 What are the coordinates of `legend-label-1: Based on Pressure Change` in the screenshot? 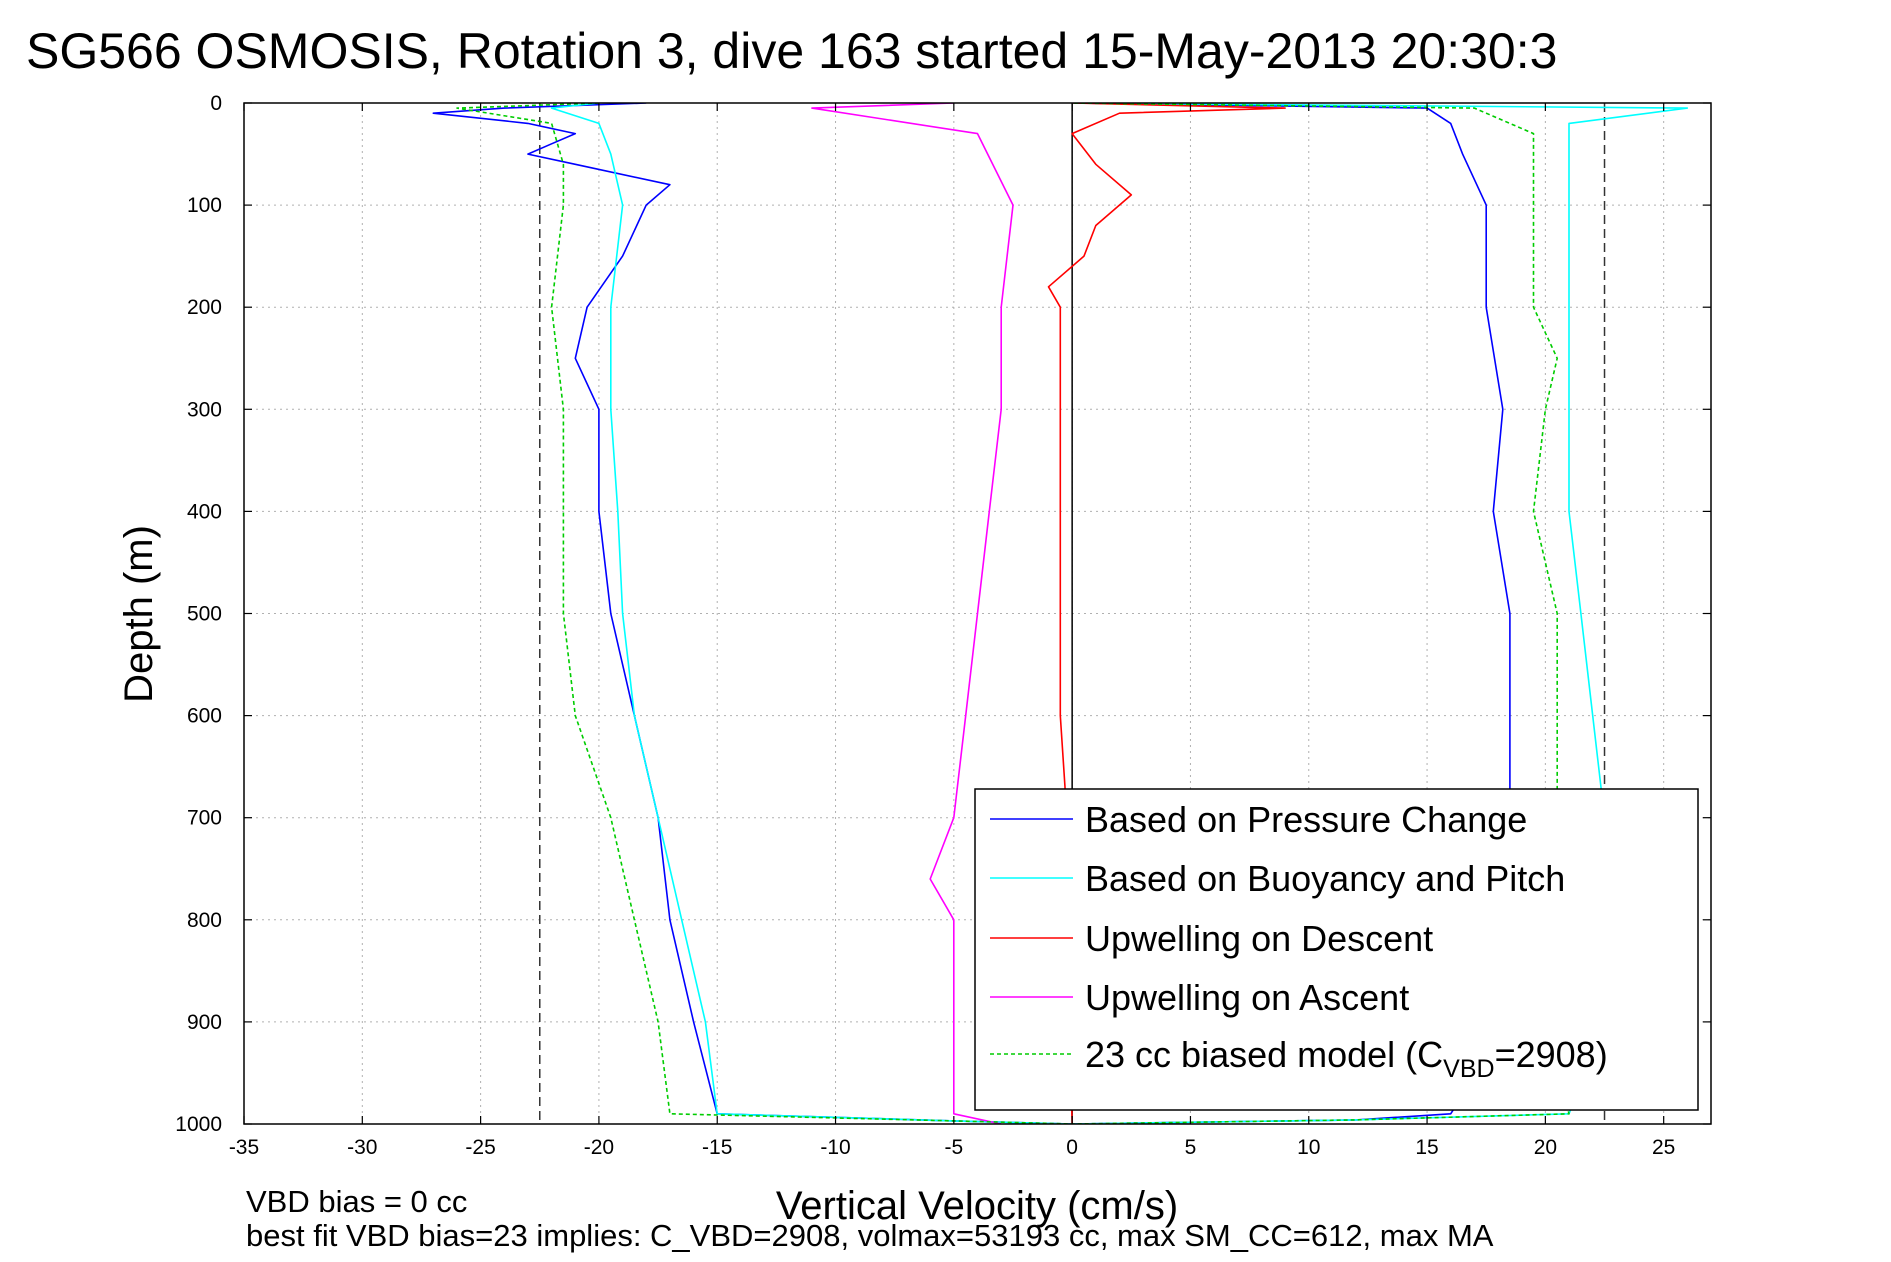 It's located at (1306, 819).